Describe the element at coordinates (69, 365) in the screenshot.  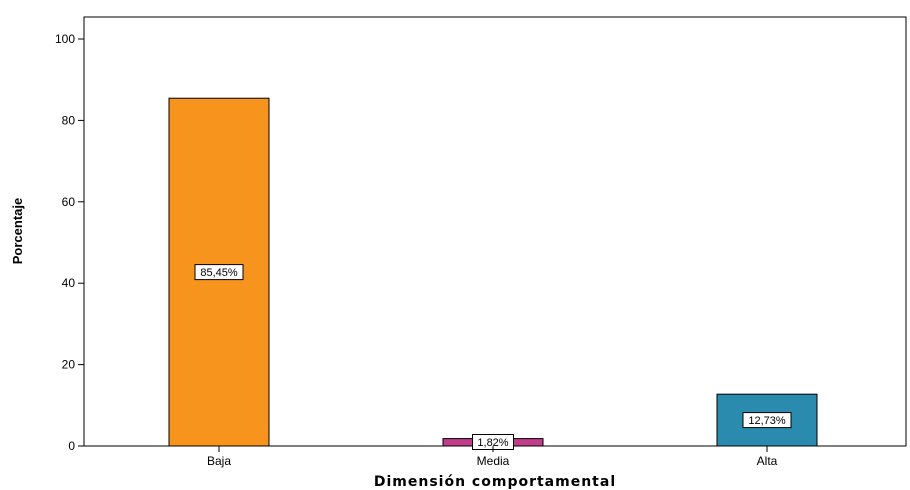
I see `y-tick-label-20: 20` at that location.